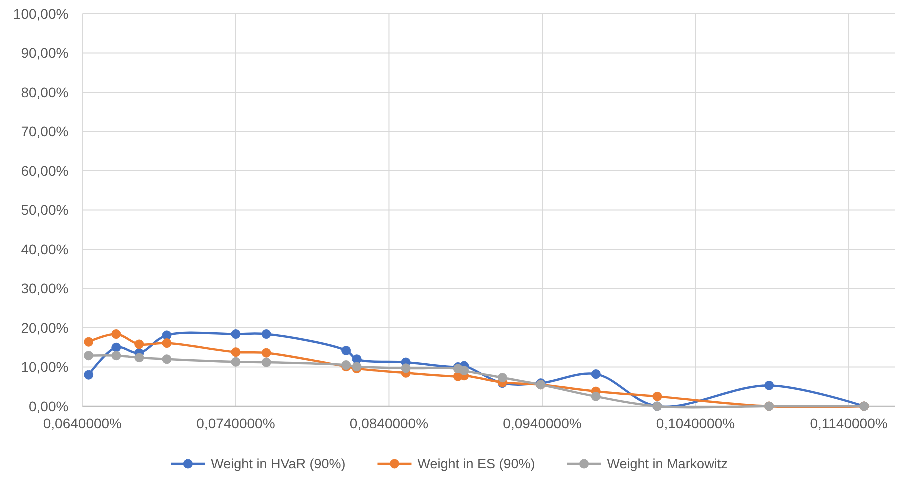 The image size is (899, 481). Describe the element at coordinates (849, 424) in the screenshot. I see `x-tick-label: 0,1140000%` at that location.